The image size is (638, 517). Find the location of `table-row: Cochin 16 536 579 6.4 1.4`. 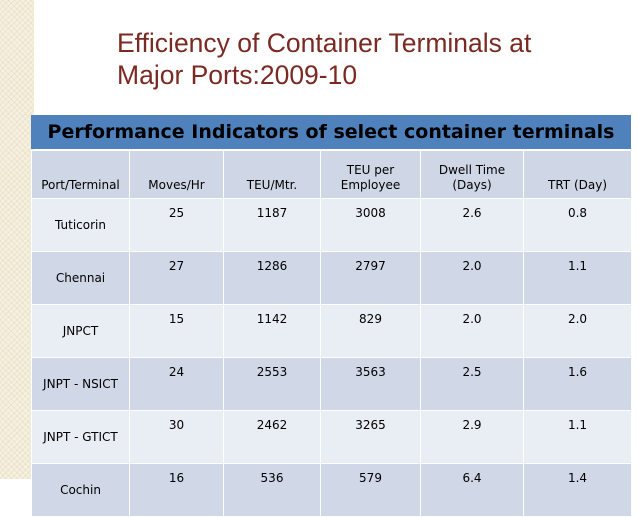

table-row: Cochin 16 536 579 6.4 1.4 is located at coordinates (331, 490).